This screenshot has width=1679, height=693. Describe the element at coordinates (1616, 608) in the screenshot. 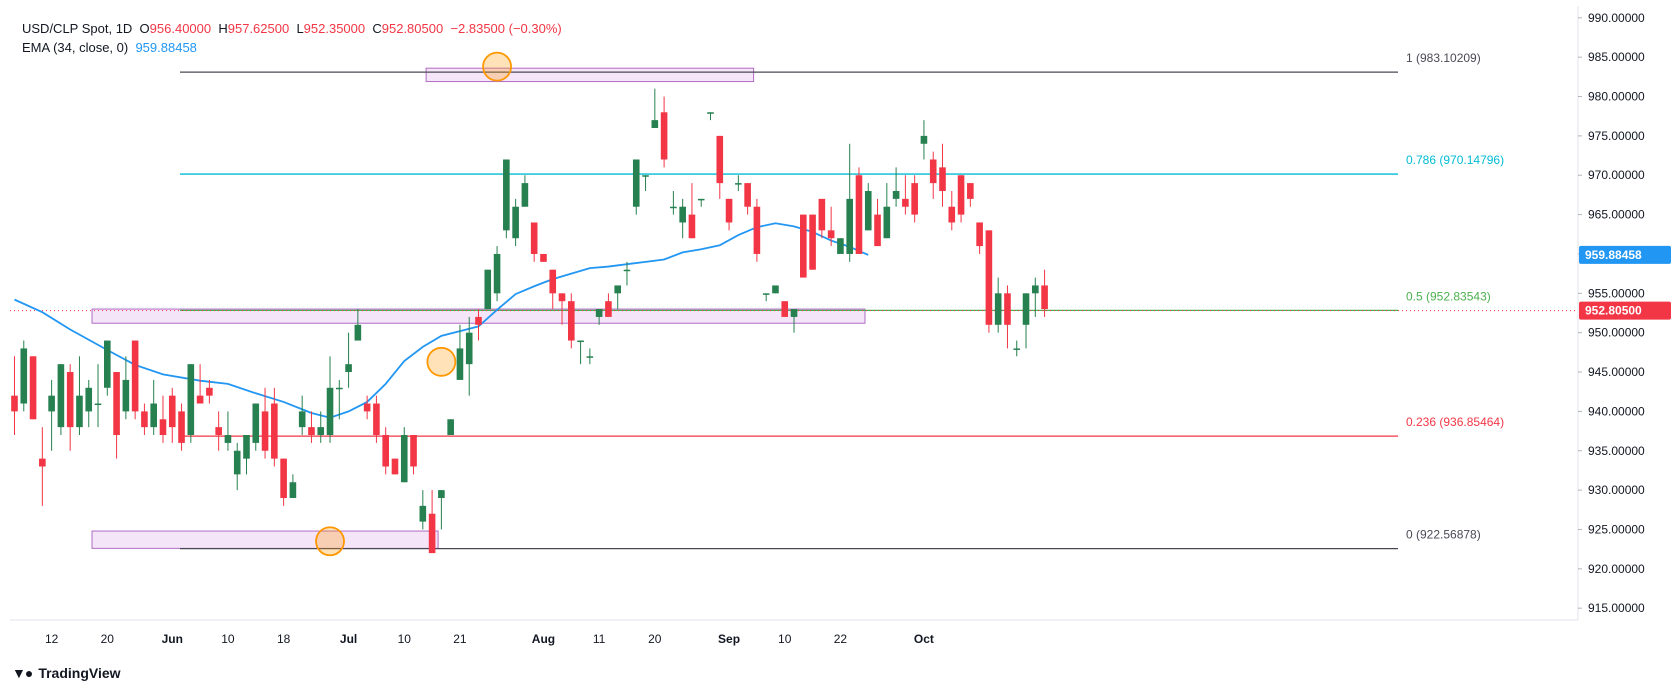

I see `y-tick-label: 915.00000` at that location.